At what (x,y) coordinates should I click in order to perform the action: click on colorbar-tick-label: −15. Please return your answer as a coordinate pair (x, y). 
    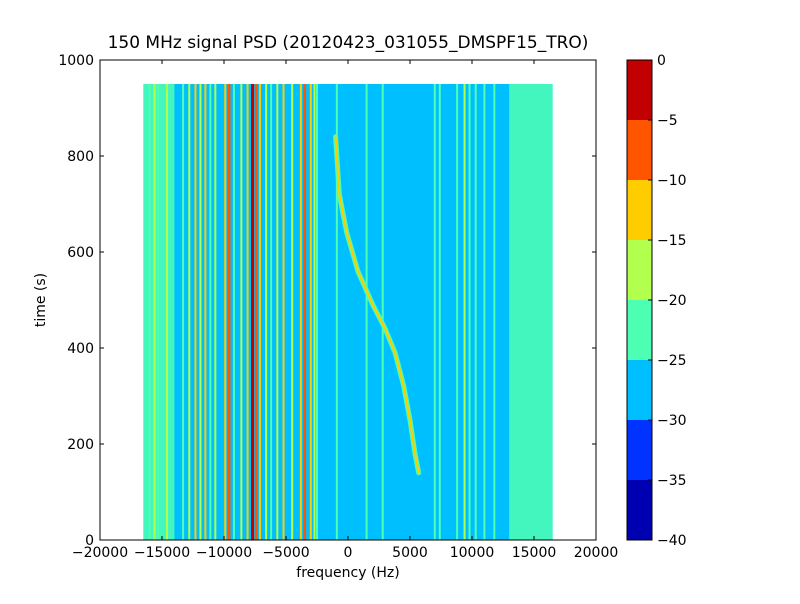
    Looking at the image, I should click on (672, 241).